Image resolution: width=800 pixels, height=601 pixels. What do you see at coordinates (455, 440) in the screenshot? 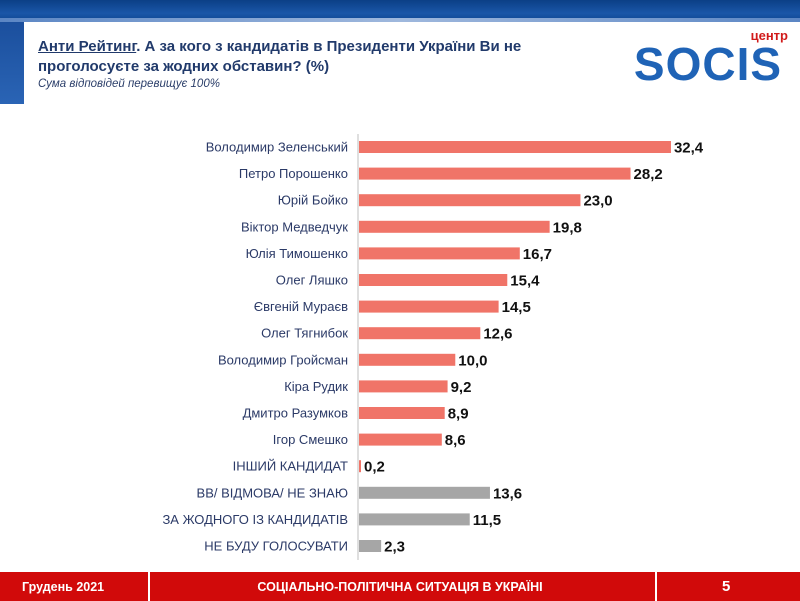
I see `value-label: 8,6` at bounding box center [455, 440].